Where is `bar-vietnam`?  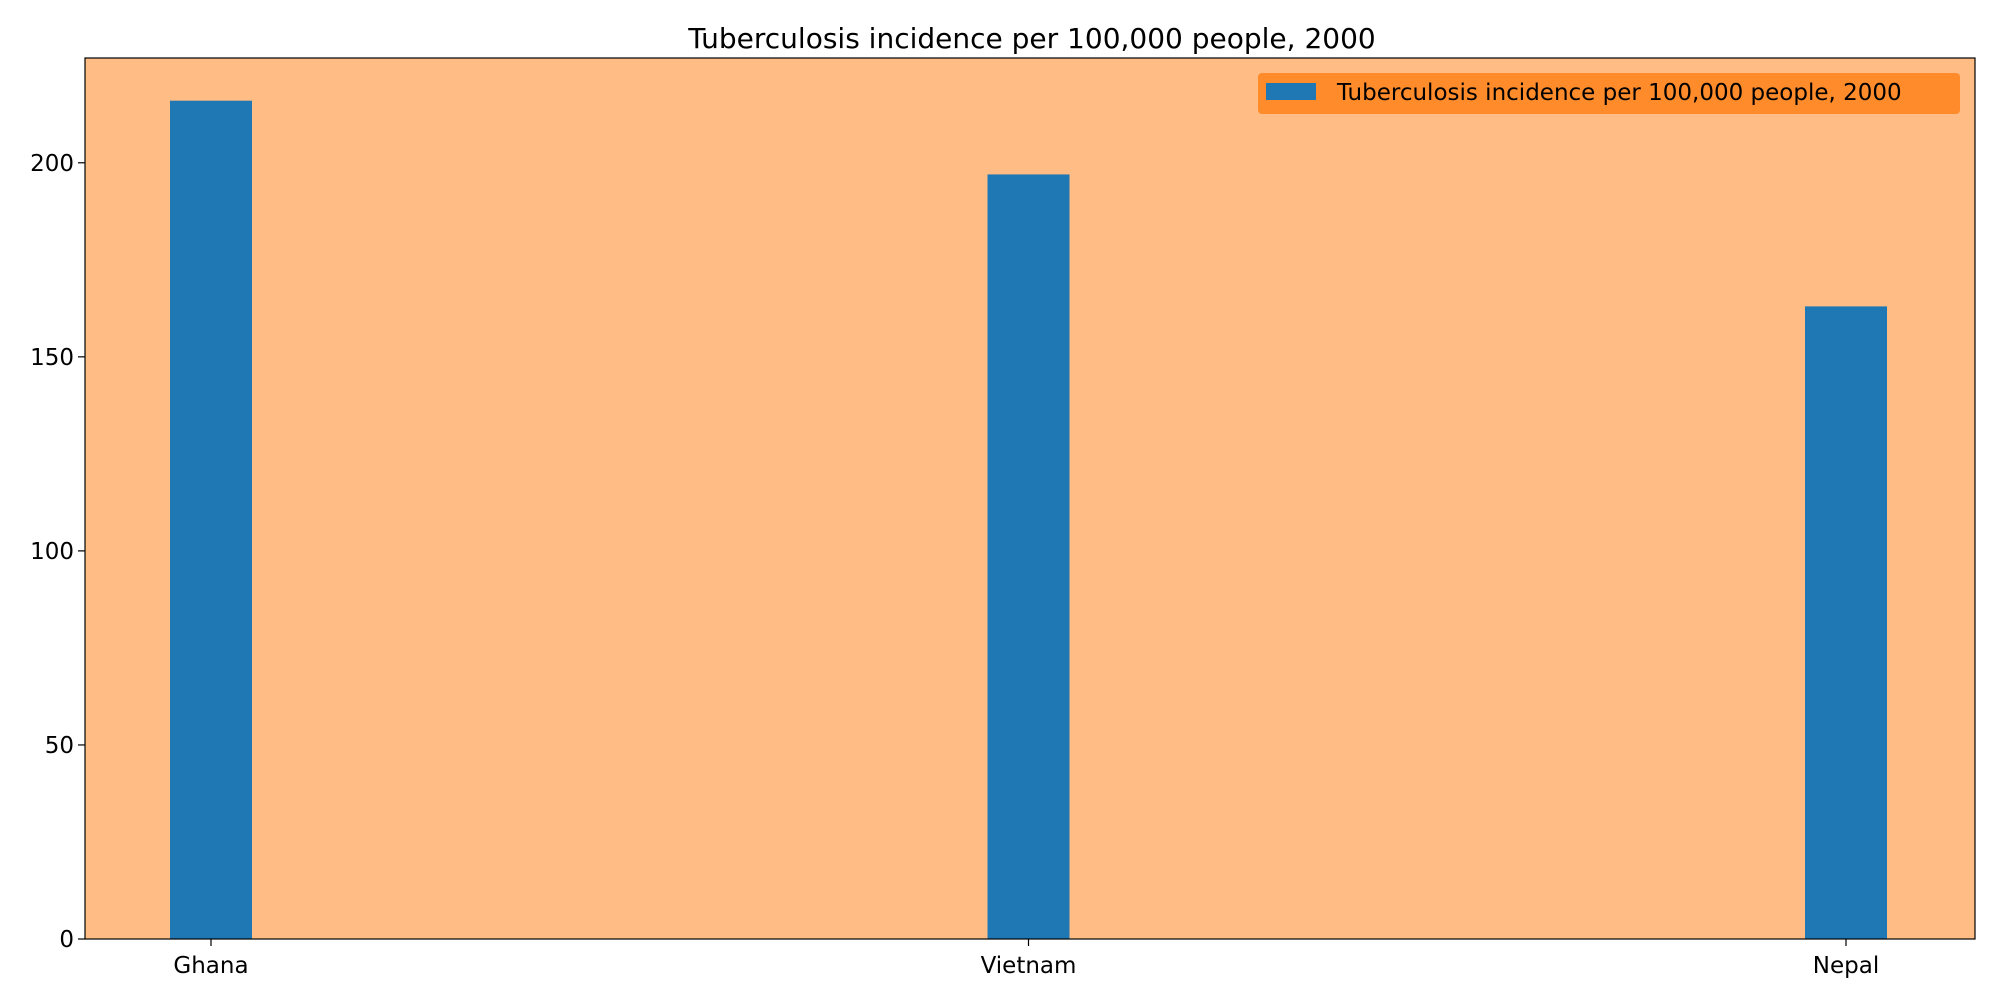
bar-vietnam is located at coordinates (1028, 556).